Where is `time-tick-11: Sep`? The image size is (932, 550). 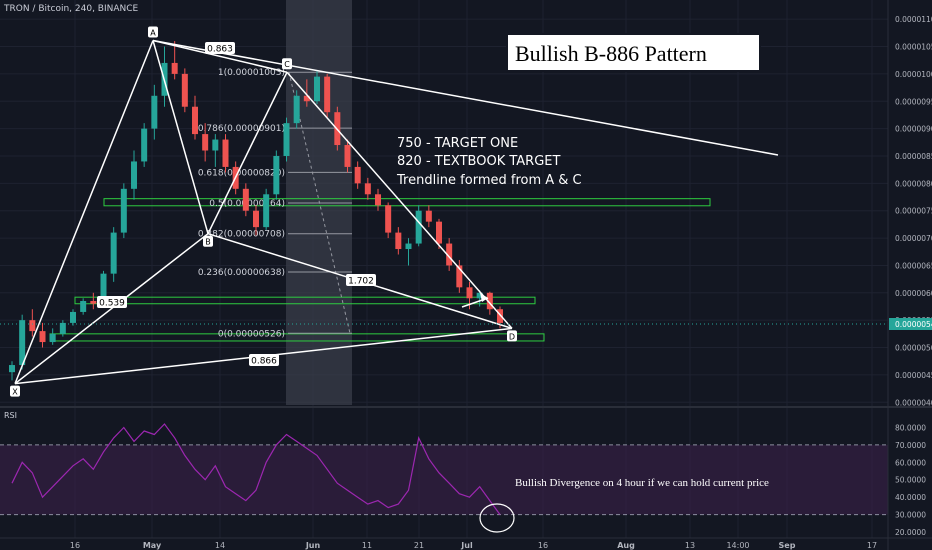 time-tick-11: Sep is located at coordinates (787, 545).